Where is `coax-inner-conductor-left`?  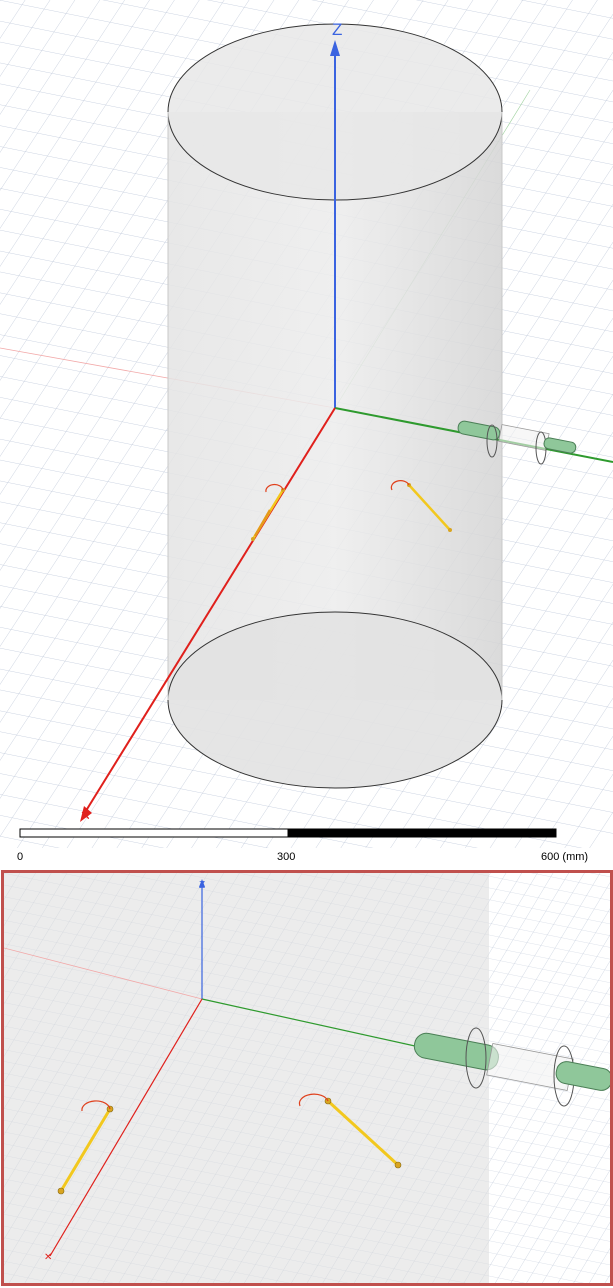 coax-inner-conductor-left is located at coordinates (479, 430).